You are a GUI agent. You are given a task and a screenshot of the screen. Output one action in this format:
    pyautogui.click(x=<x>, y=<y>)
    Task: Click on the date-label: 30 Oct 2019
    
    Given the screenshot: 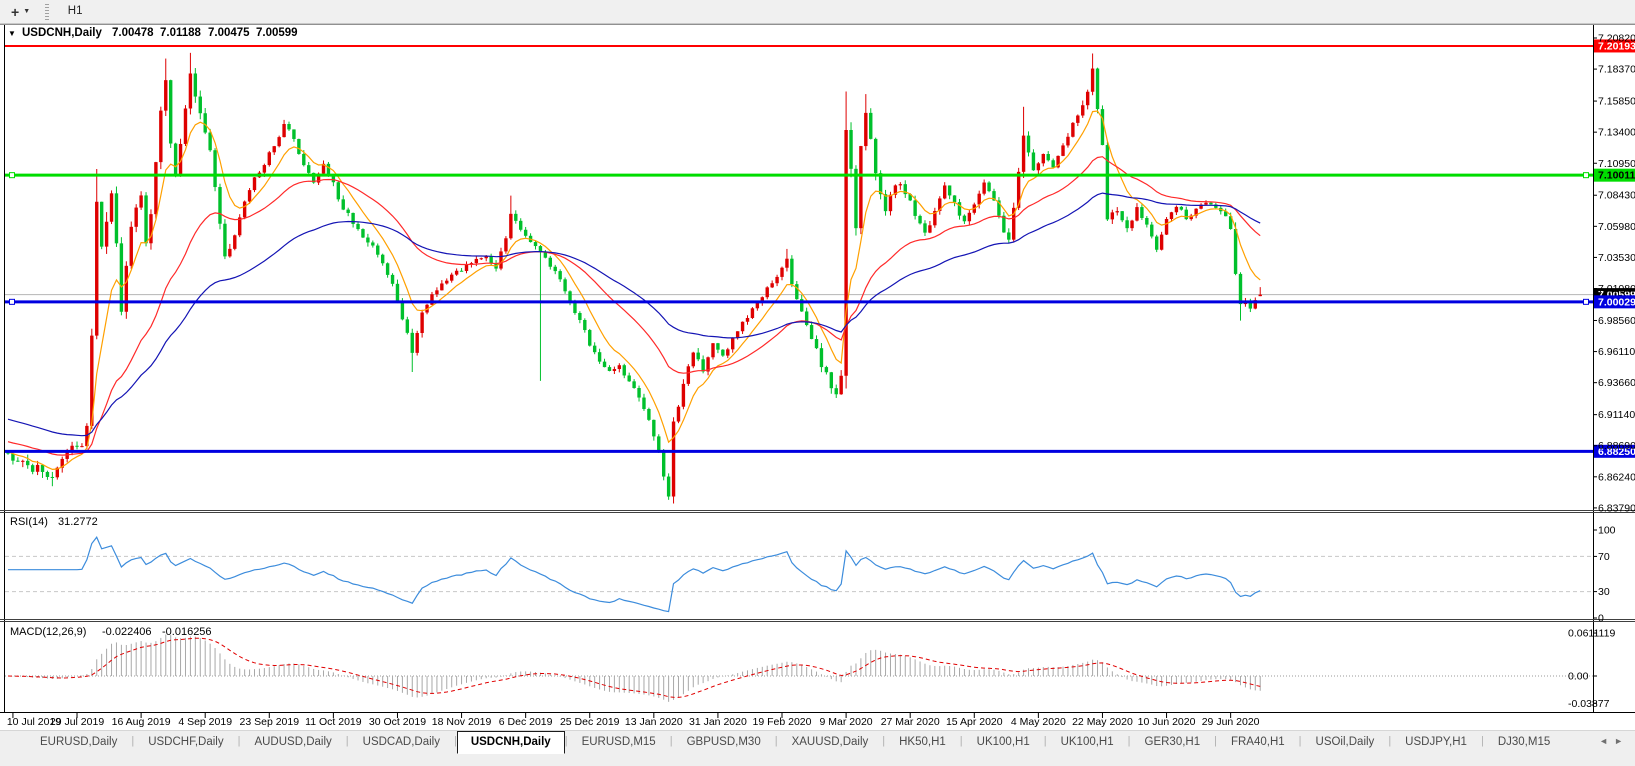 What is the action you would take?
    pyautogui.click(x=397, y=722)
    